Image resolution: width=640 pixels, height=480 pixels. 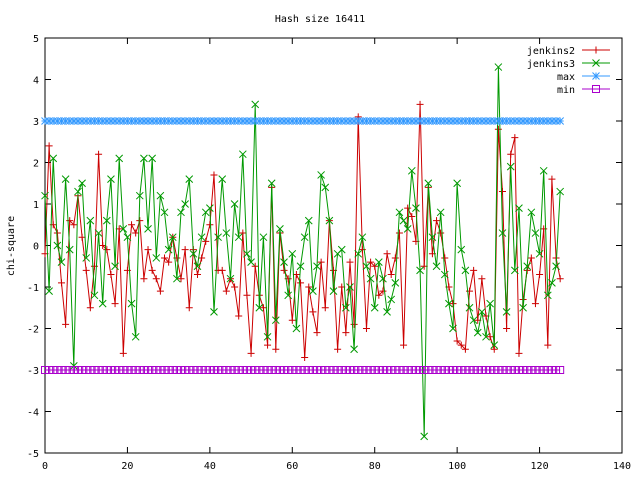 I want to click on legend-label-jenkins3: jenkins3, so click(x=551, y=64).